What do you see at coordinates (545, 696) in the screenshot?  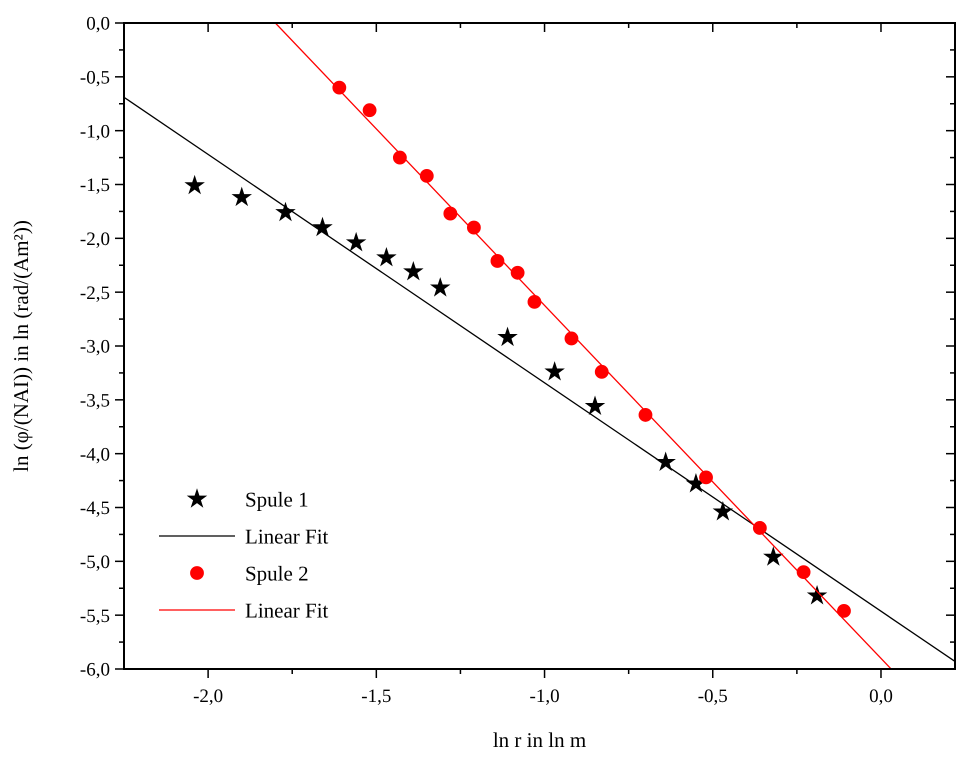 I see `x-tick-label: -1,0` at bounding box center [545, 696].